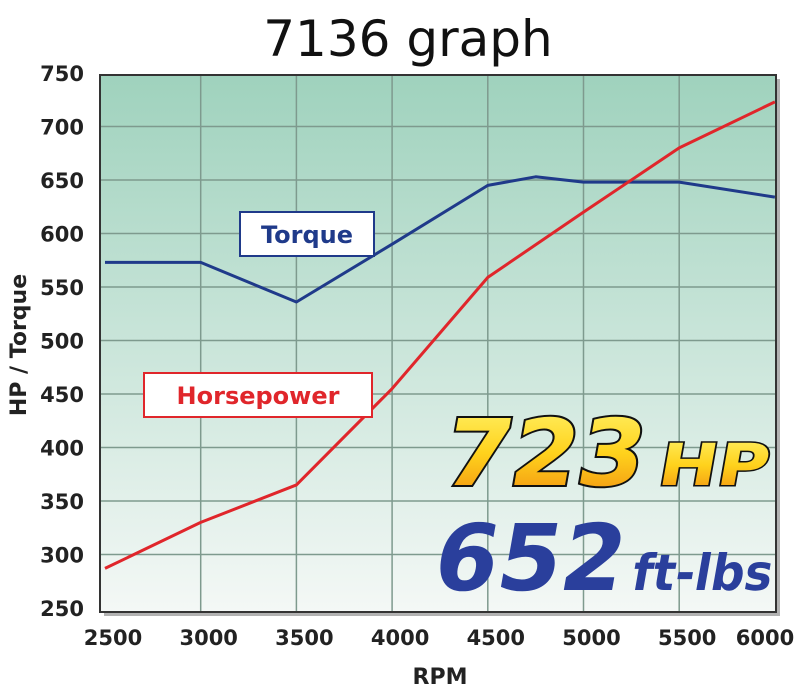  What do you see at coordinates (62, 395) in the screenshot?
I see `y-tick-label: 450` at bounding box center [62, 395].